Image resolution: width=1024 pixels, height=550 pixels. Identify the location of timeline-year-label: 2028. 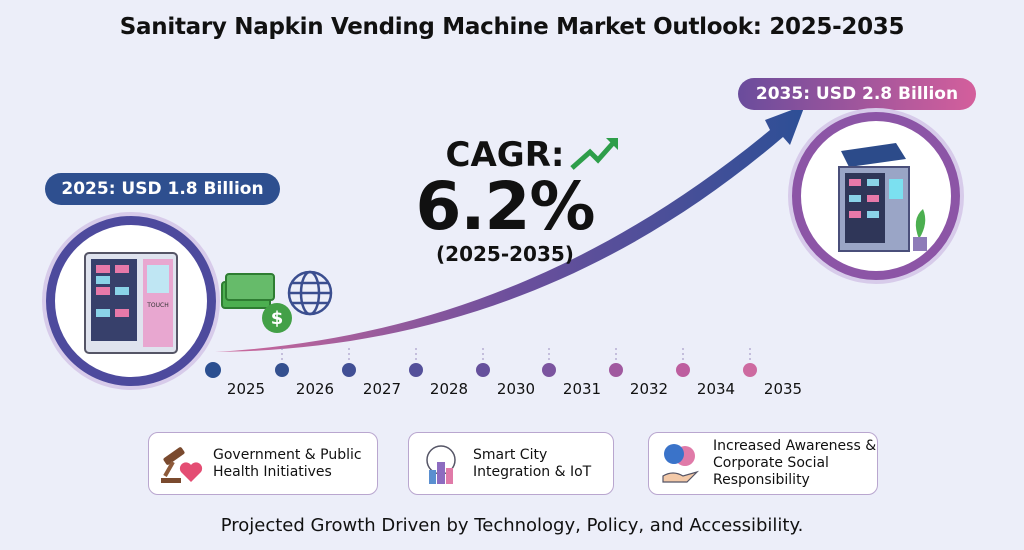
(449, 389).